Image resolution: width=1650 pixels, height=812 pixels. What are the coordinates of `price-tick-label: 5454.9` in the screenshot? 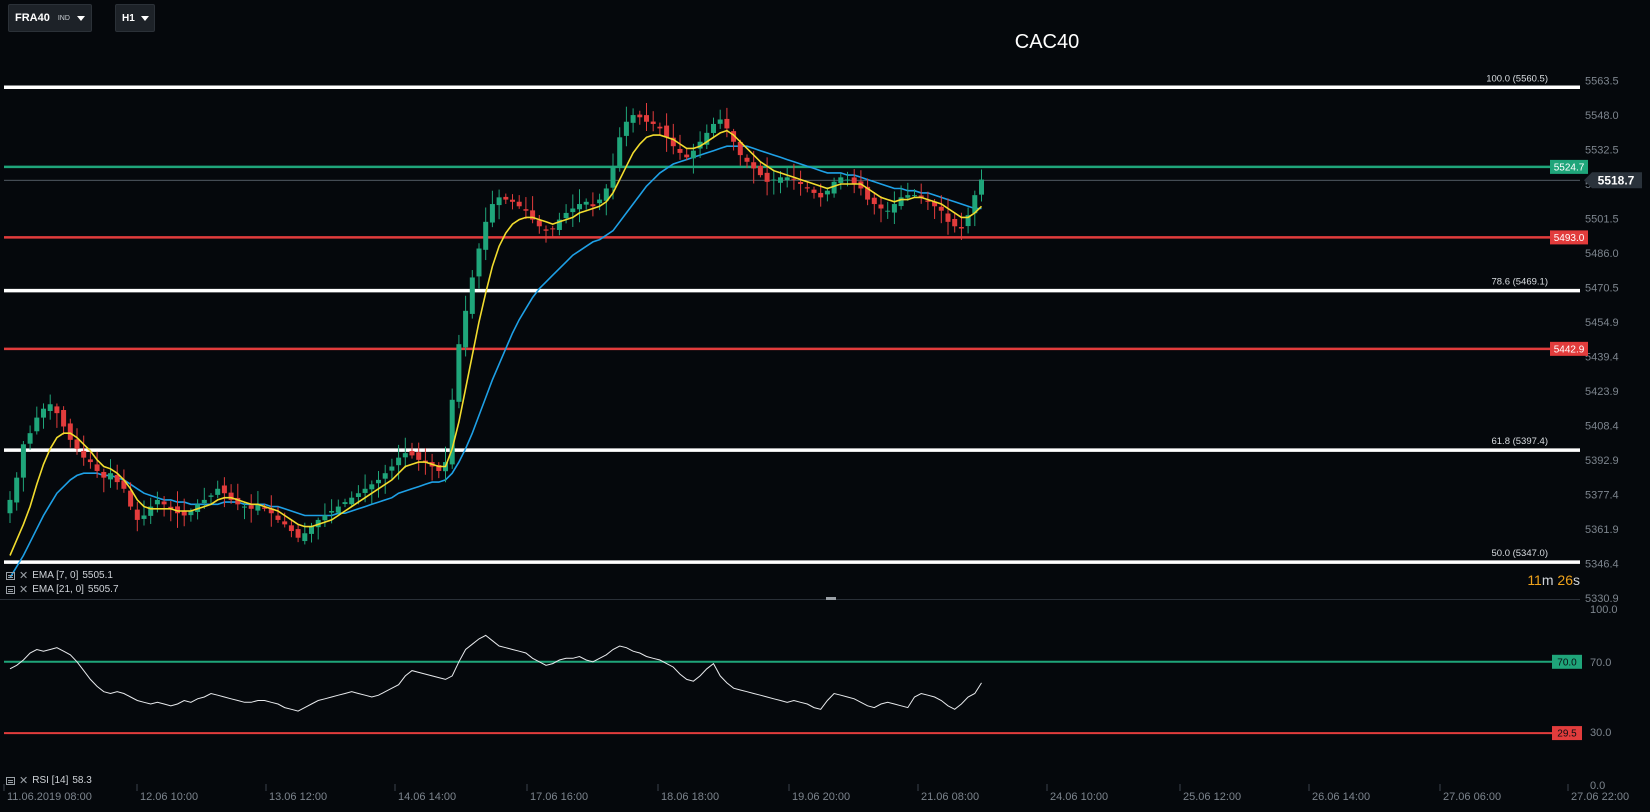 It's located at (1602, 323).